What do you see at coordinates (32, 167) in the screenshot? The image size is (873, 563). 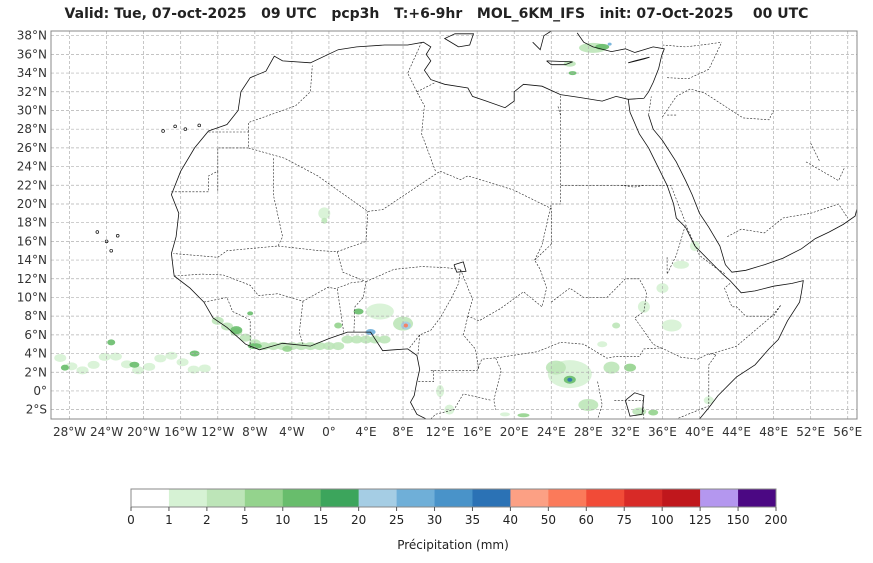 I see `lat-tick-label: 24°N` at bounding box center [32, 167].